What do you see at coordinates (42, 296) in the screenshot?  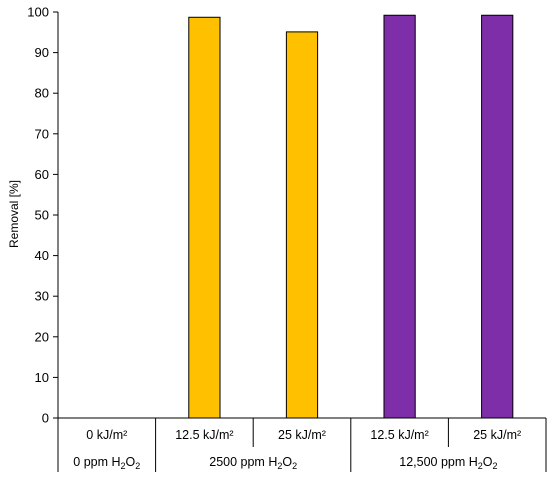 I see `y-tick-label: 30` at bounding box center [42, 296].